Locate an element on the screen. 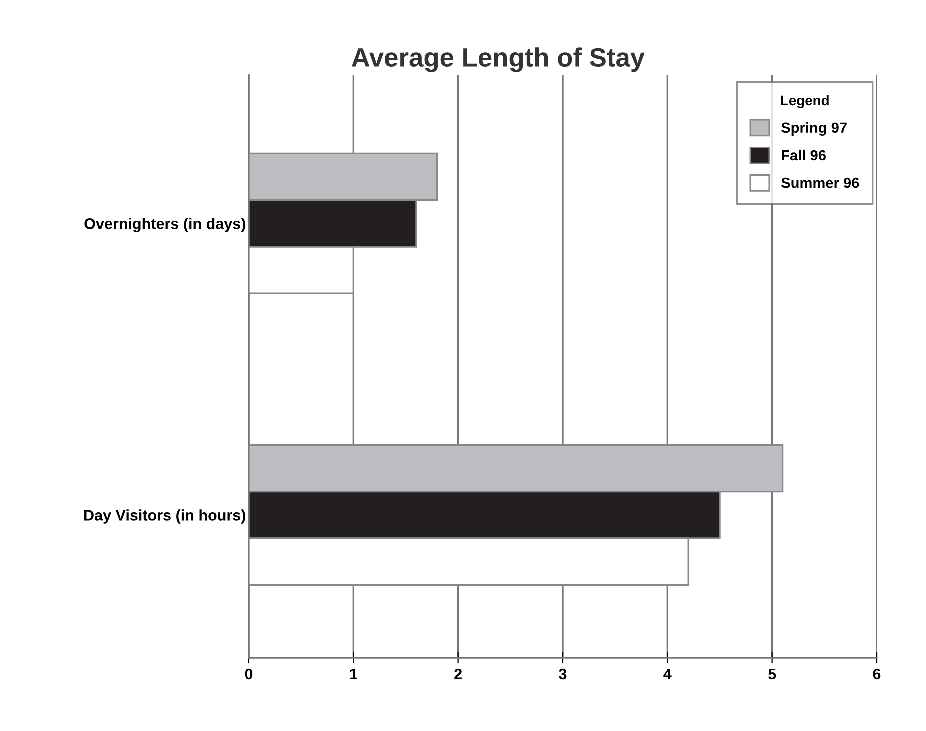  chart-title: Average Length of Stay is located at coordinates (498, 60).